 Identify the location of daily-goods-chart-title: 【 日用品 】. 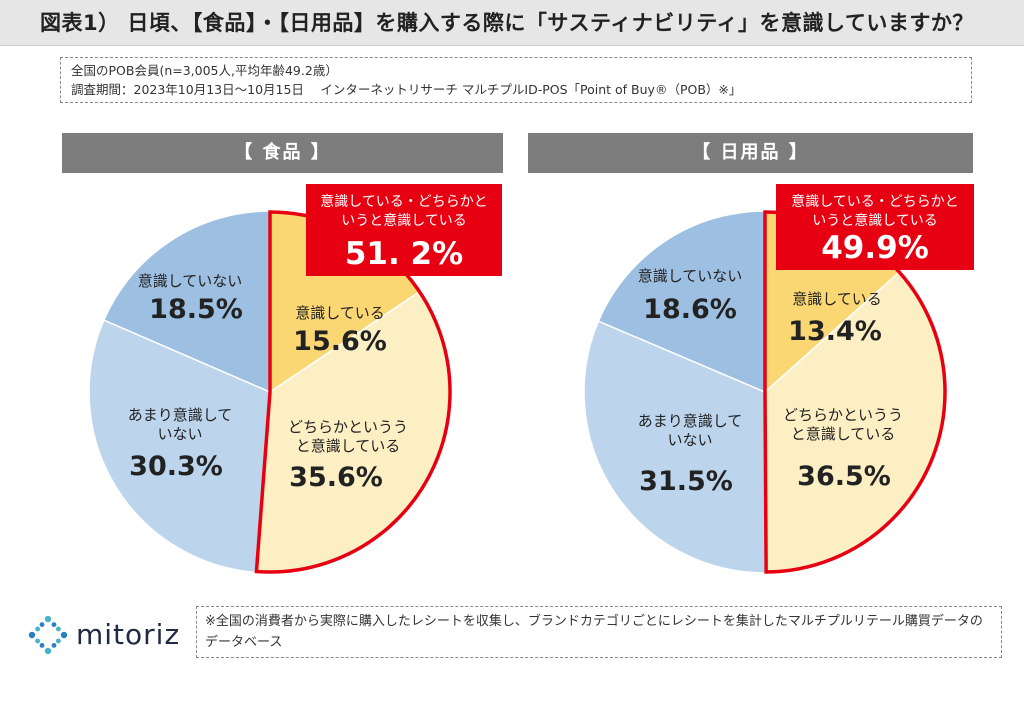
(750, 153).